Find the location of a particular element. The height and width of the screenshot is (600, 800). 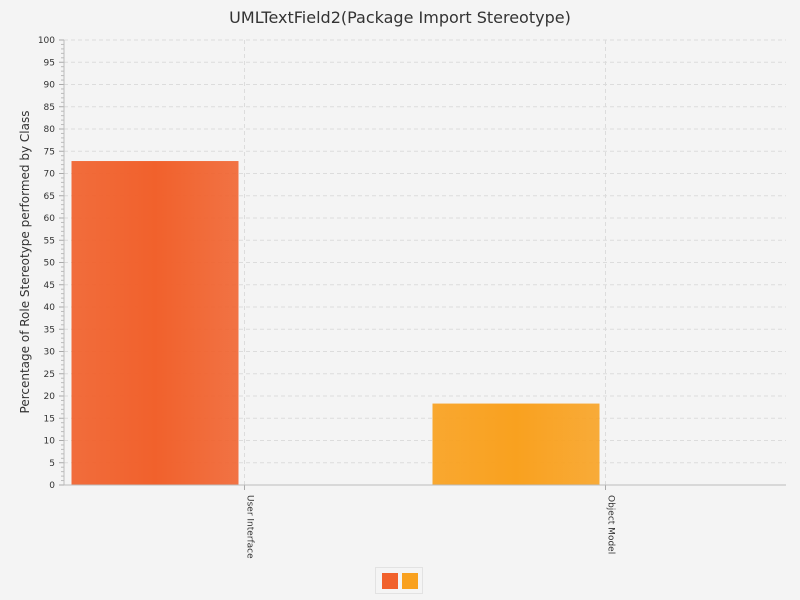

y-tick-label: 65 is located at coordinates (49, 197).